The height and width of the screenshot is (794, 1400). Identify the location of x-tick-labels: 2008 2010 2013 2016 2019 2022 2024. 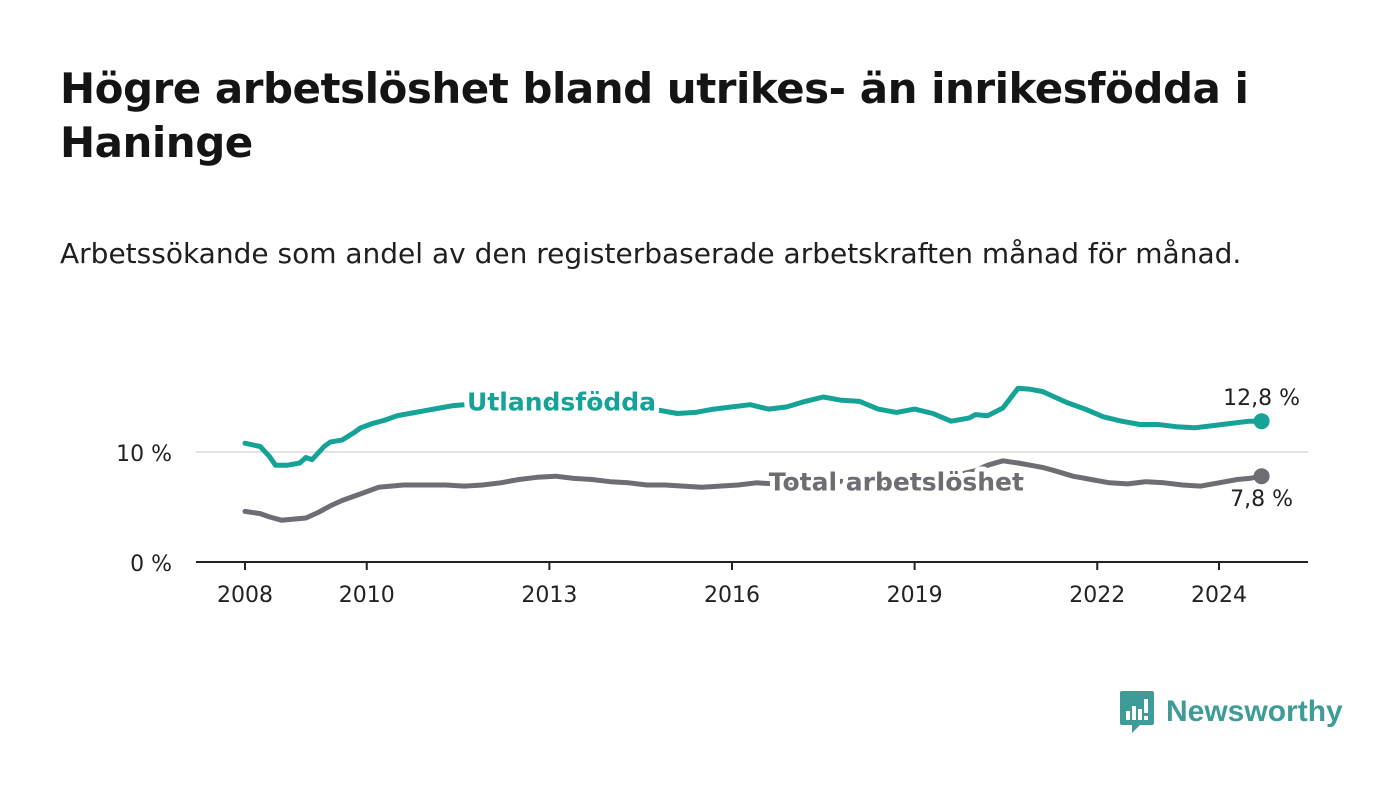
(732, 595).